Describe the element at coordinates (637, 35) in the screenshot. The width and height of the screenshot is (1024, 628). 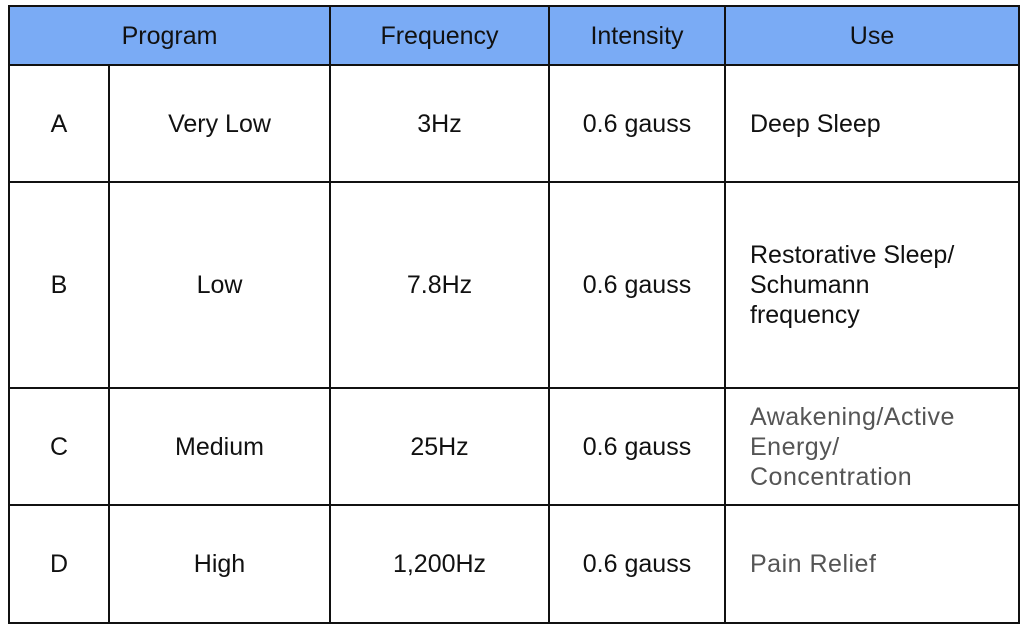
I see `header-cell: Intensity` at that location.